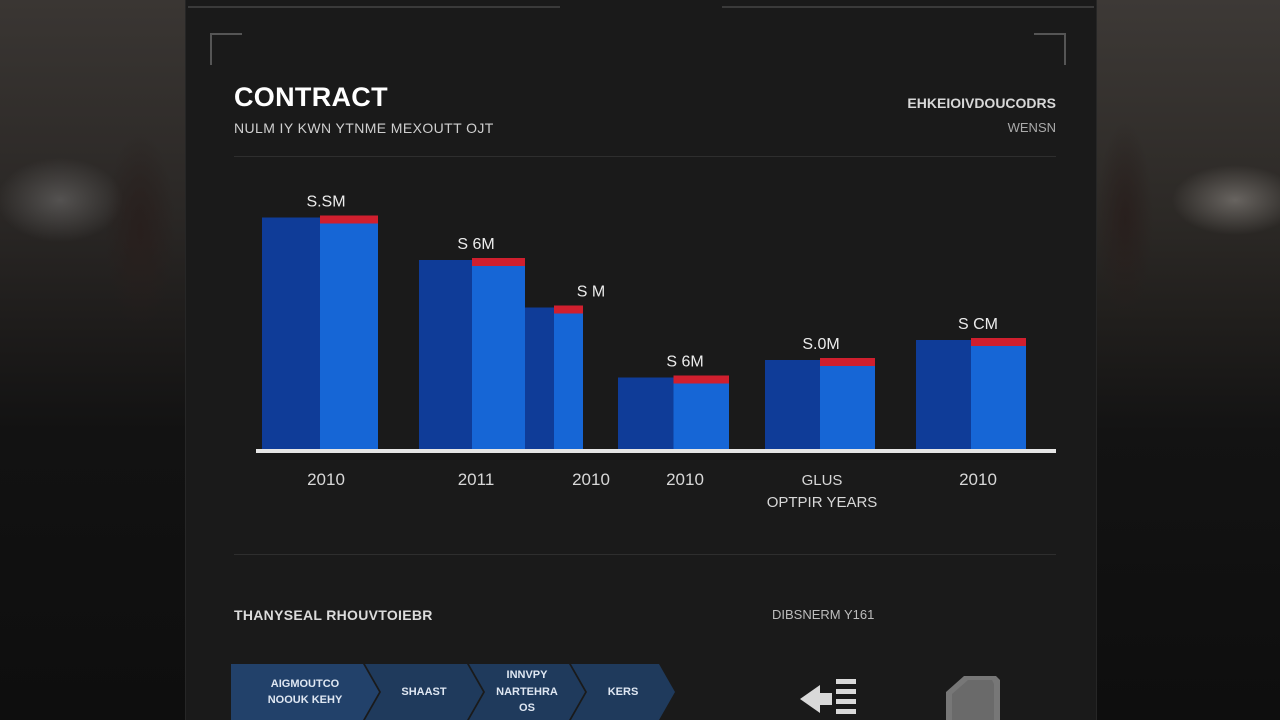 The image size is (1280, 720). I want to click on footer-right-heading: DIBSNERM Y161, so click(823, 614).